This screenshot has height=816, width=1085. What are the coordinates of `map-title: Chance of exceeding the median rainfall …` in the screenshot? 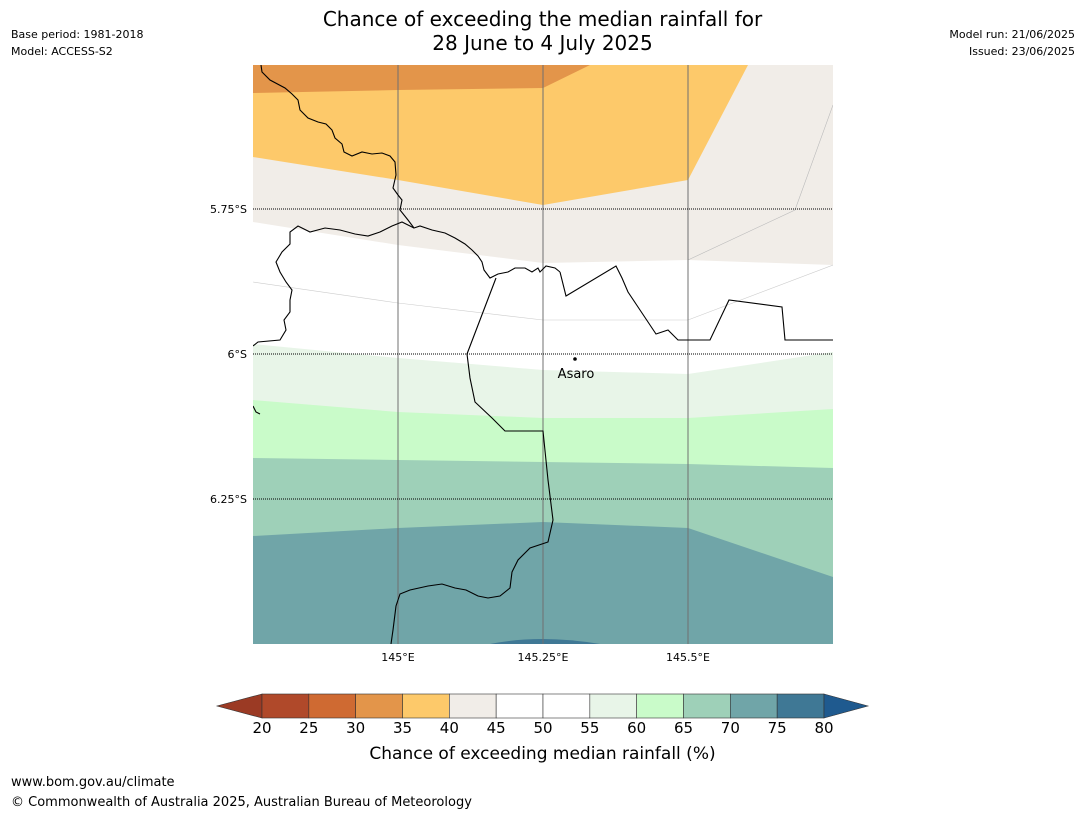 It's located at (542, 31).